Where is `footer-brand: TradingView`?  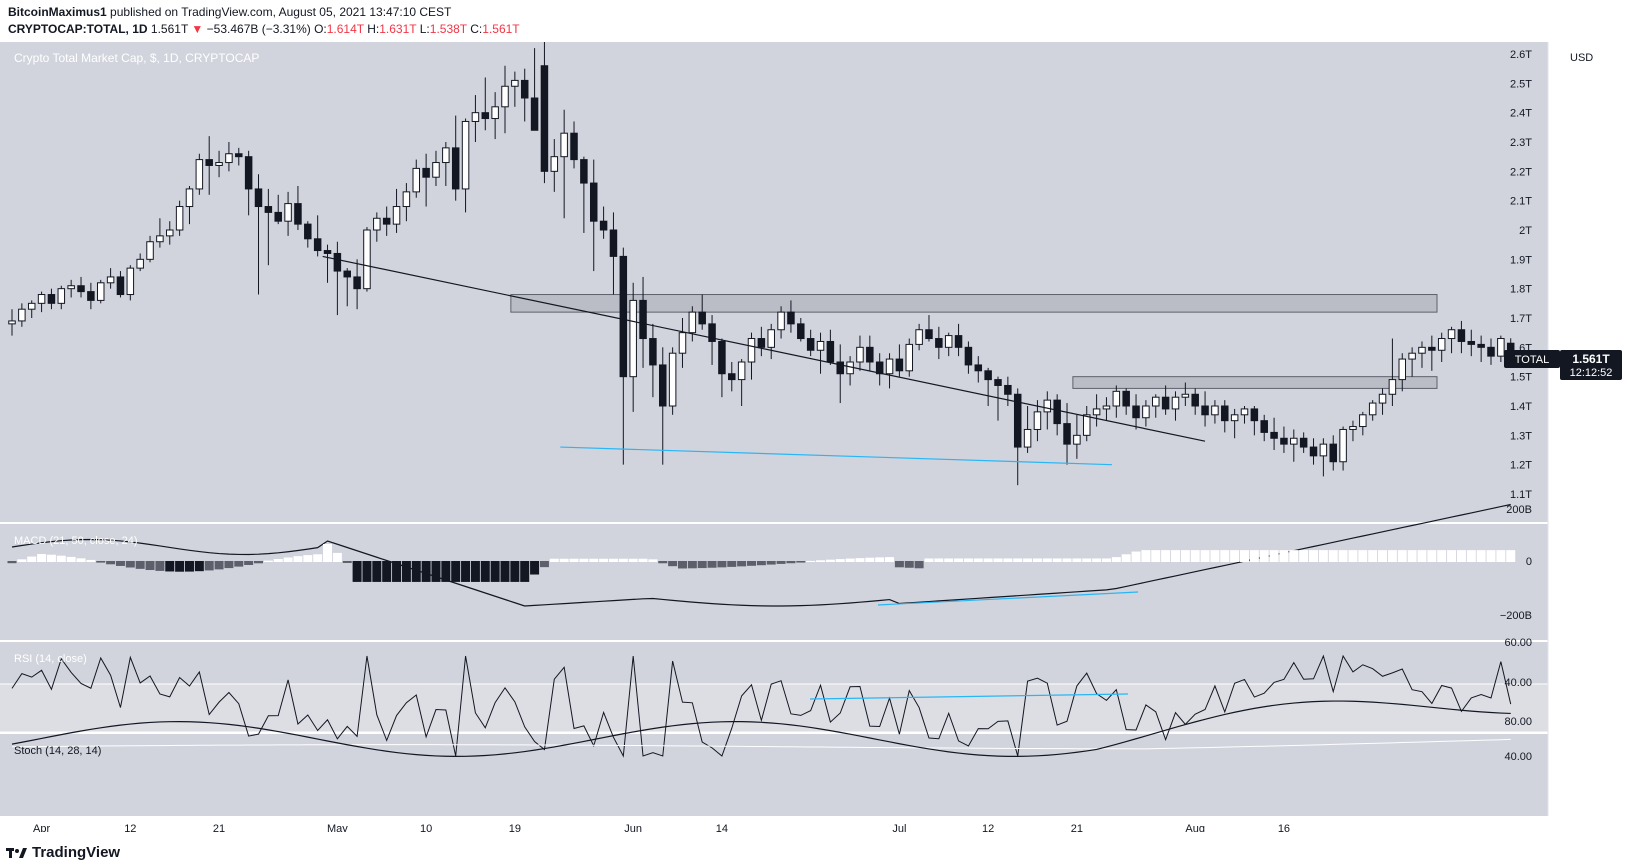 footer-brand: TradingView is located at coordinates (63, 852).